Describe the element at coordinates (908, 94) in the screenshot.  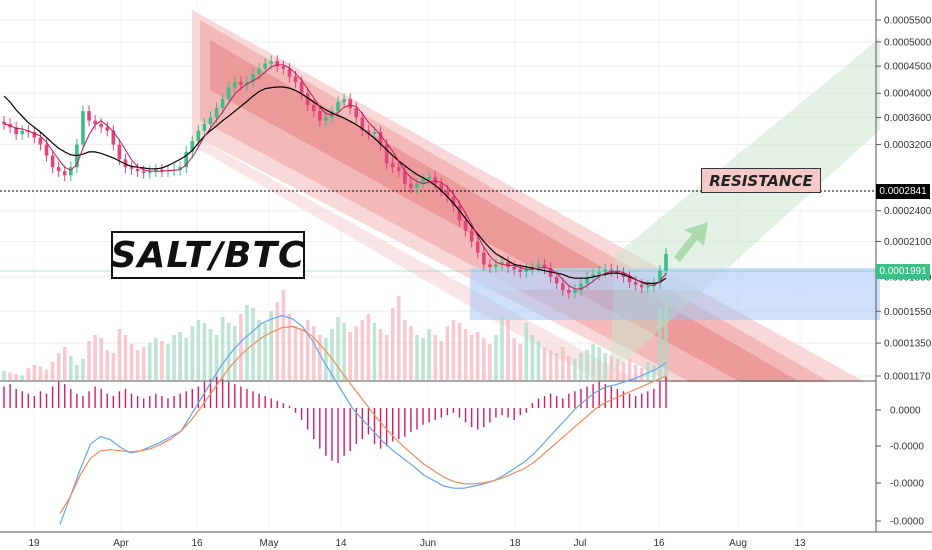
I see `price-tick-label: 0.0004000` at that location.